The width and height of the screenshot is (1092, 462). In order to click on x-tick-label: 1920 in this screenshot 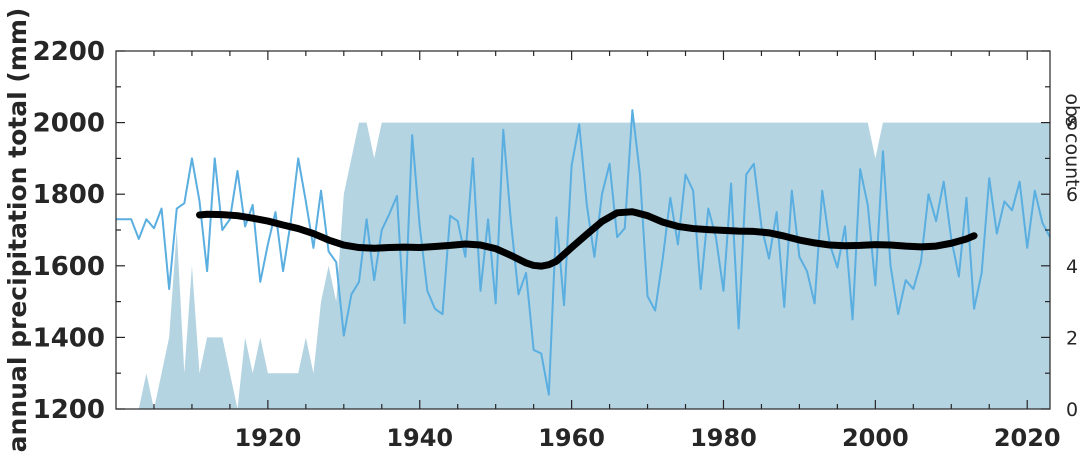, I will do `click(267, 438)`.